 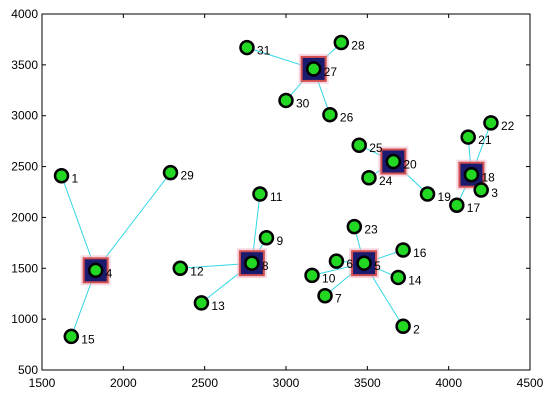 I want to click on x-tick-label: 3500, so click(x=367, y=383).